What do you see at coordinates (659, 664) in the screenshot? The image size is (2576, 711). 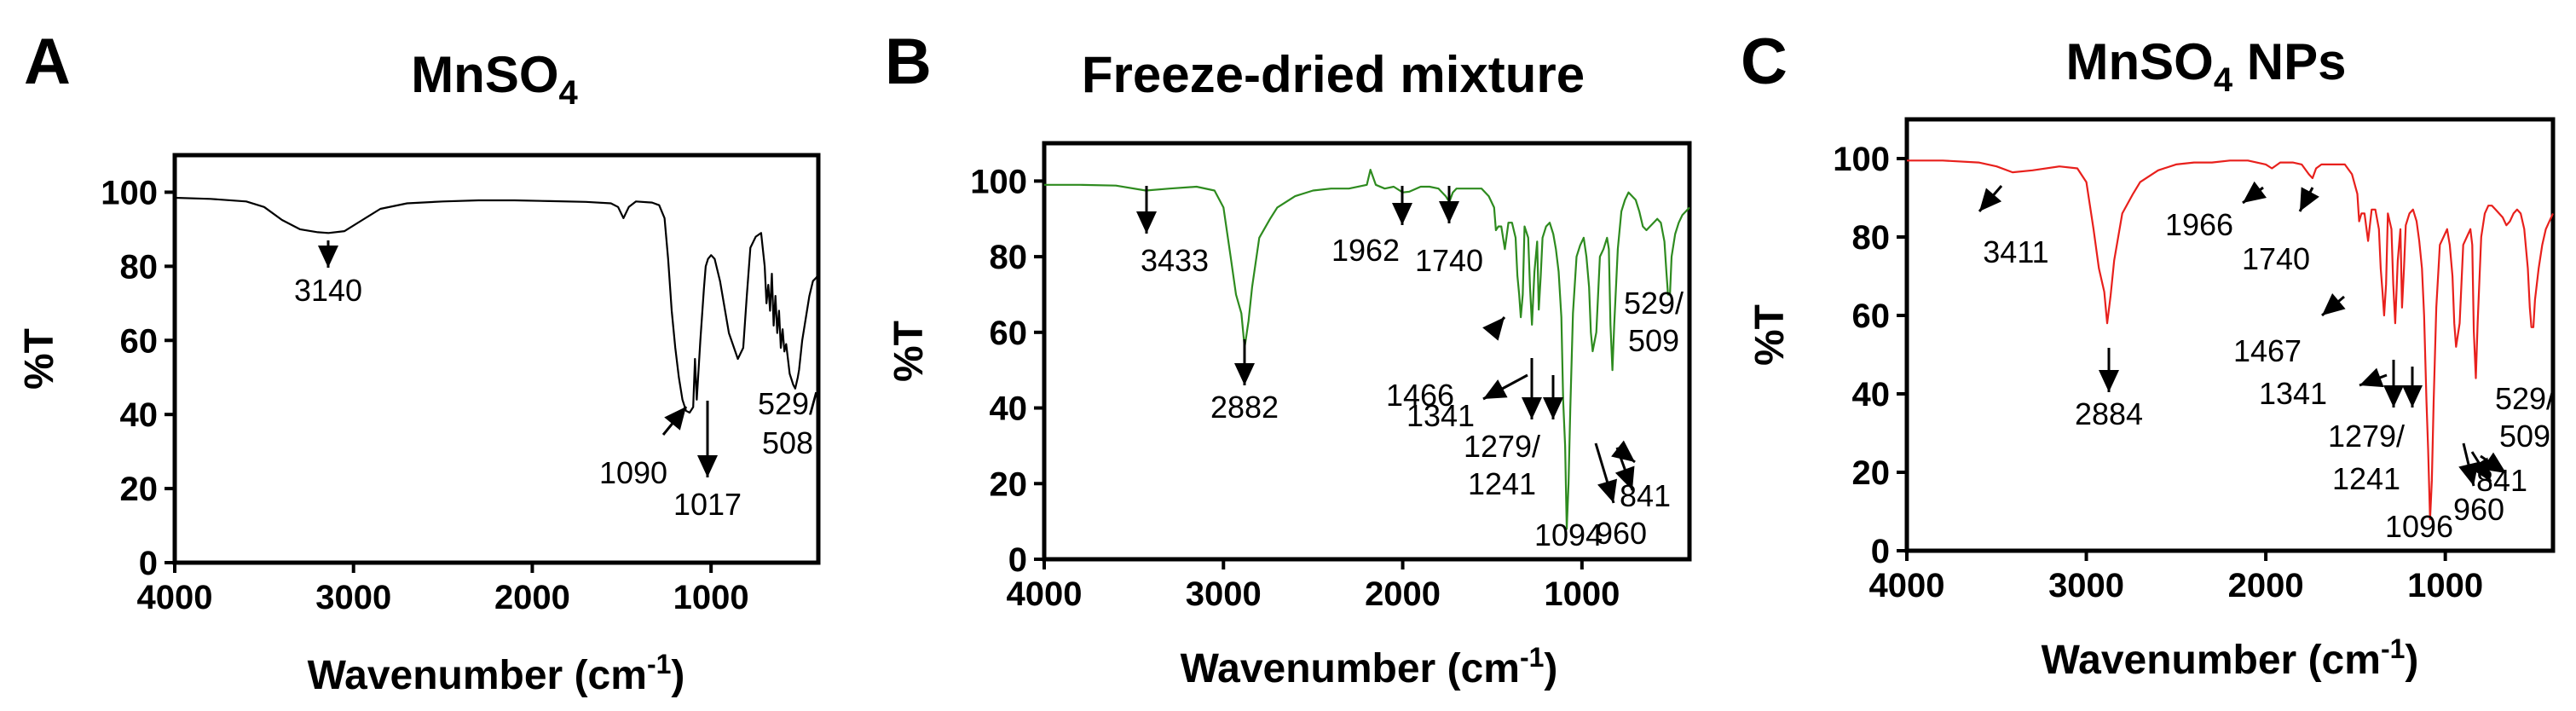 I see `x-axis-label-a-sup: -1` at bounding box center [659, 664].